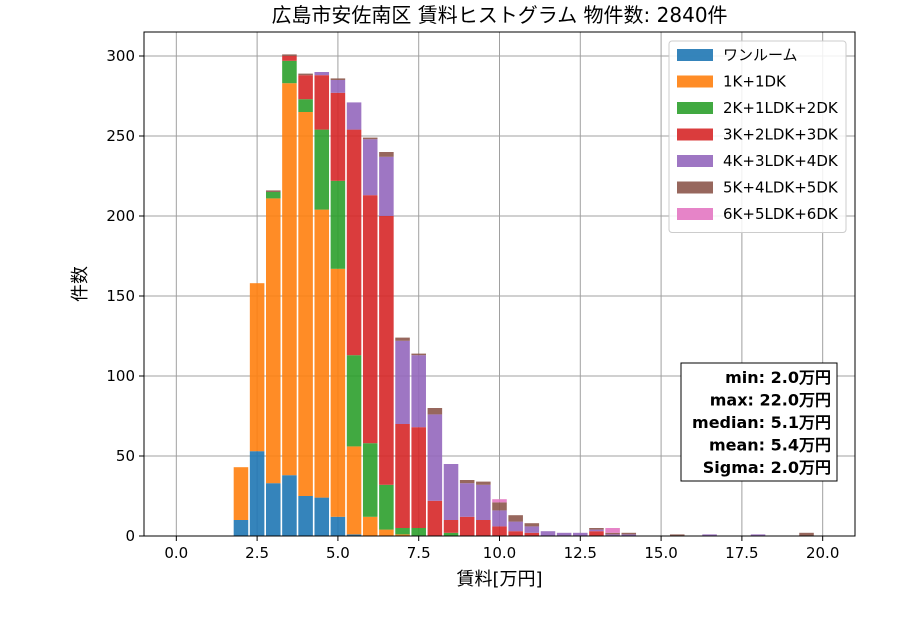 The width and height of the screenshot is (900, 630). Describe the element at coordinates (176, 553) in the screenshot. I see `x-tick-label: 0.0` at that location.